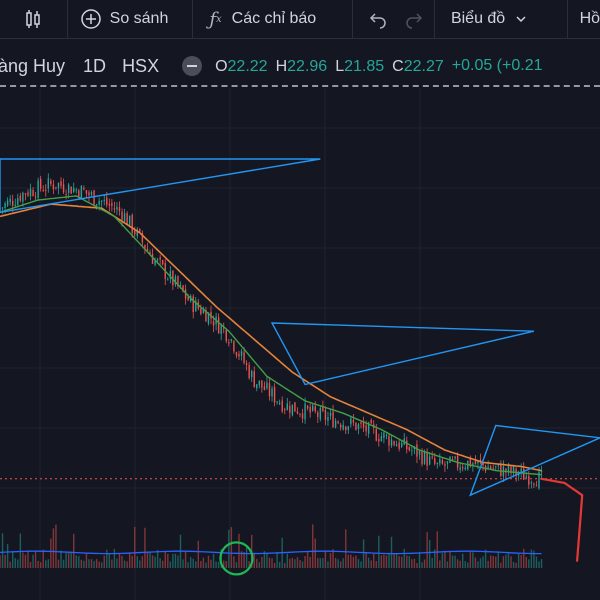 This screenshot has width=600, height=600. I want to click on collapse-icon, so click(192, 66).